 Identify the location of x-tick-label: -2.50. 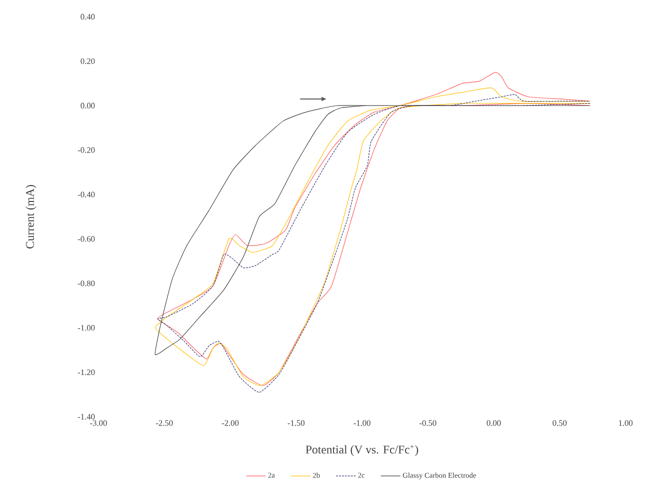
(164, 423).